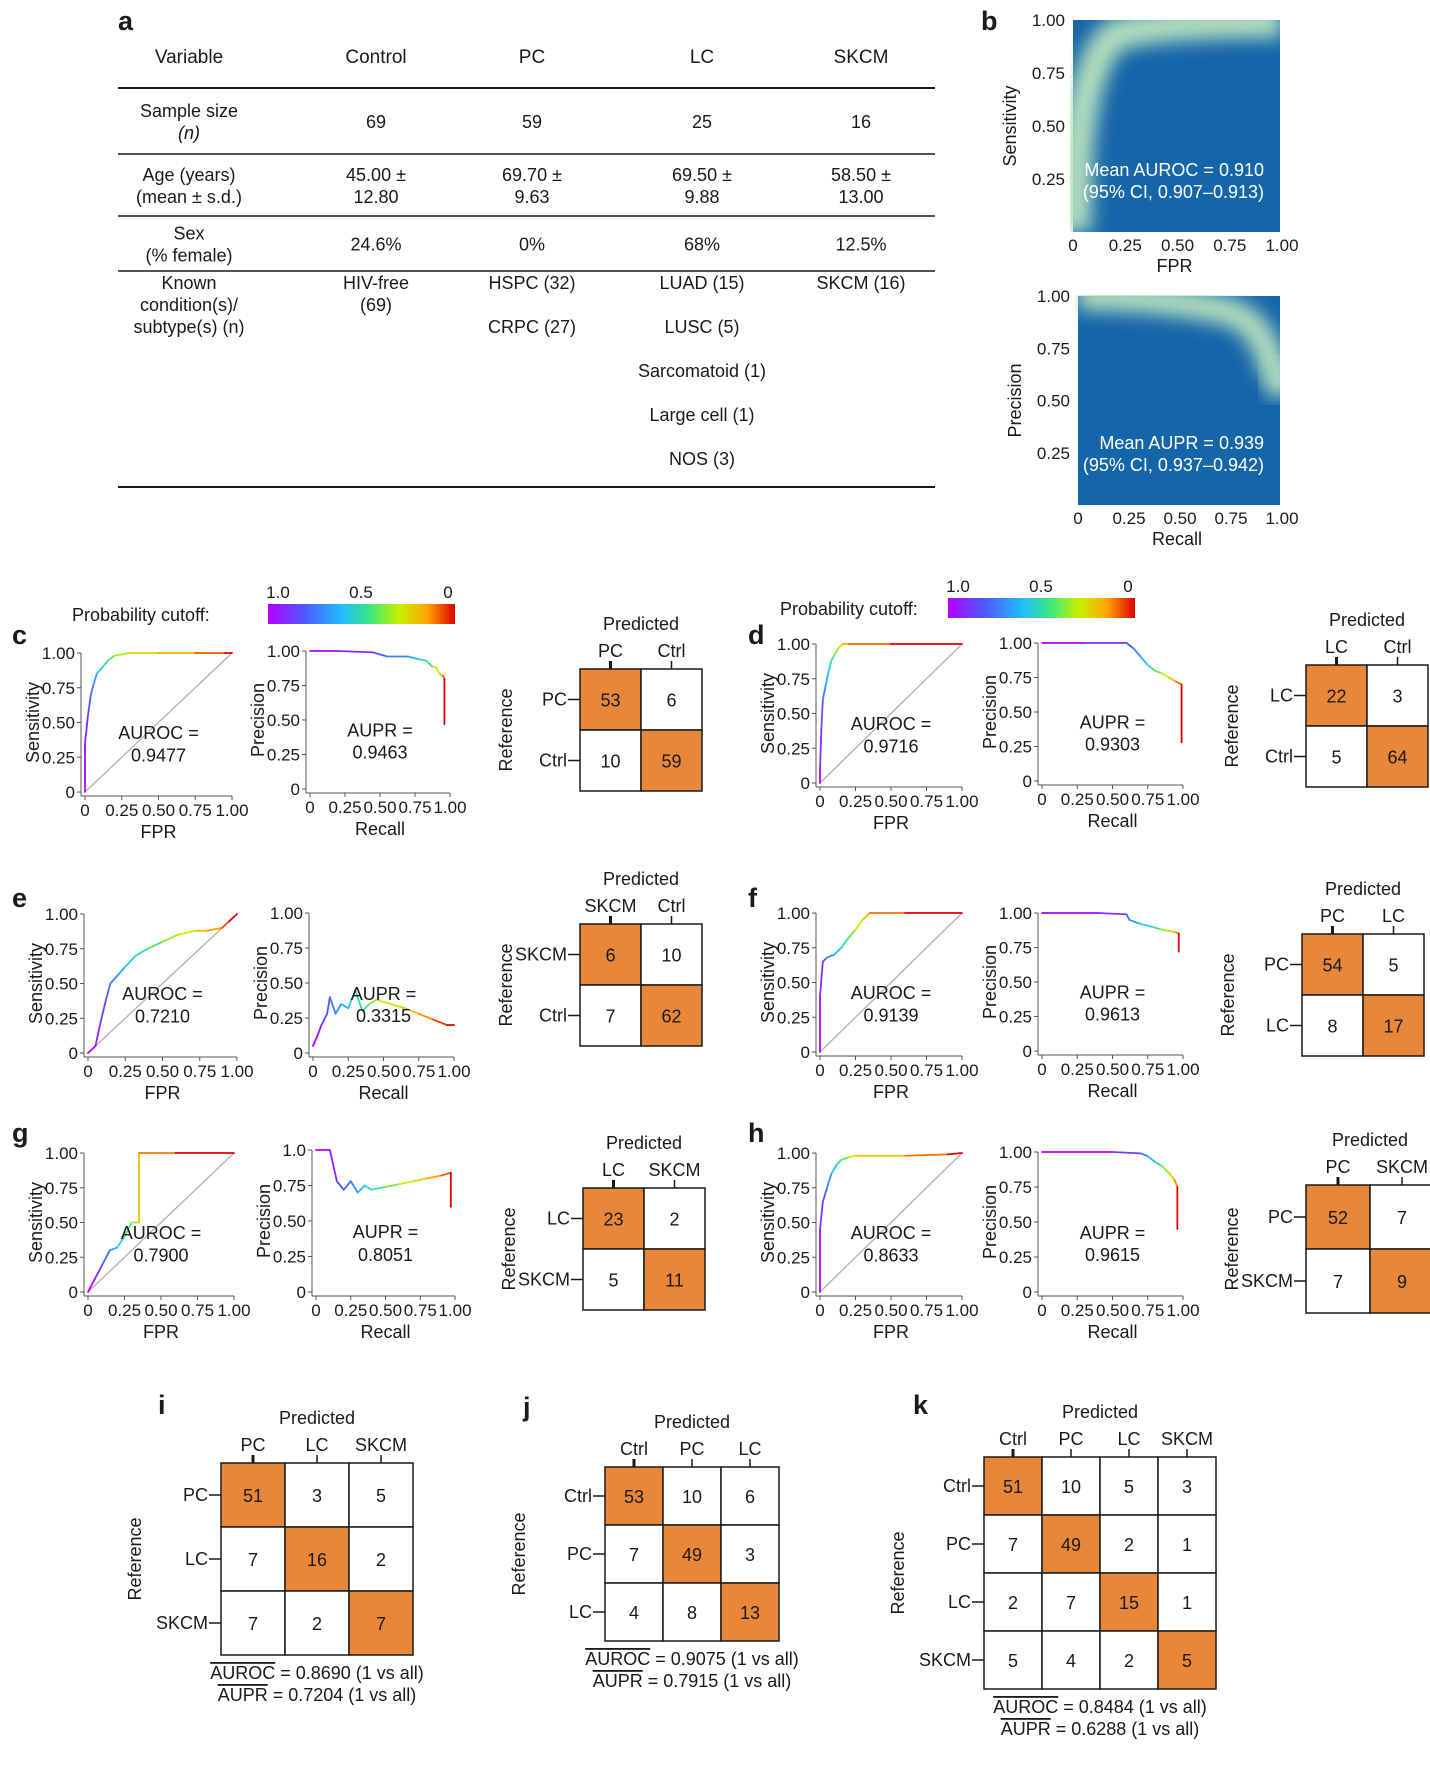 The image size is (1430, 1772). What do you see at coordinates (158, 755) in the screenshot?
I see `metric-value: 0.9477` at bounding box center [158, 755].